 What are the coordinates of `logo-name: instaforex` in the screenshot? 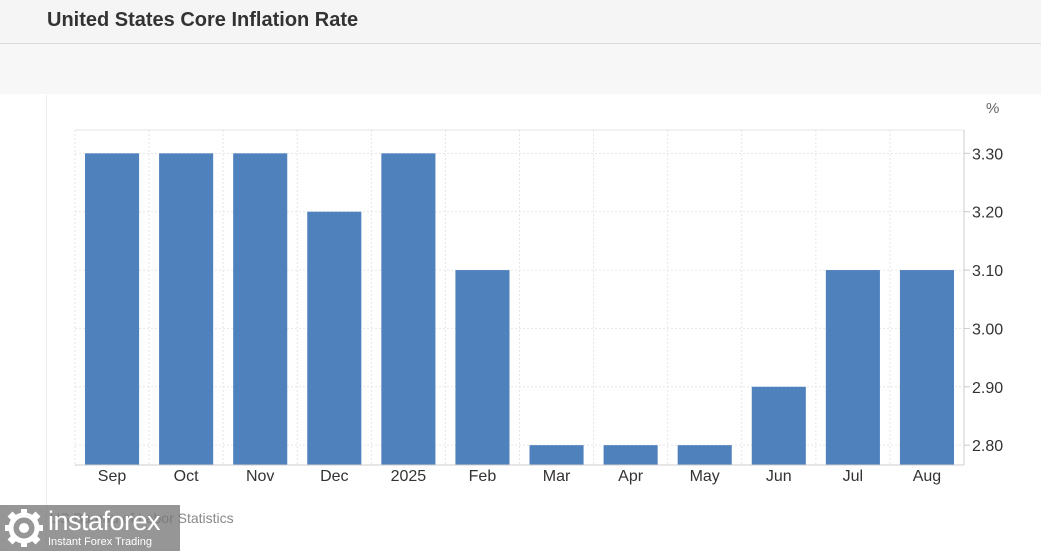 It's located at (104, 521).